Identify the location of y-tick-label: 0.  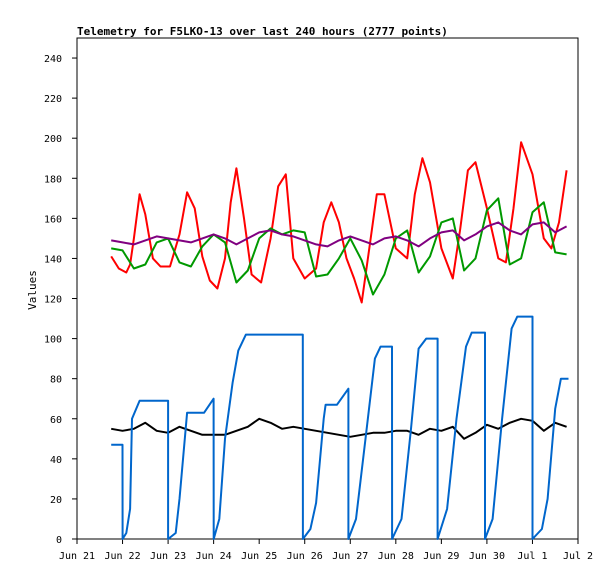
(59, 540).